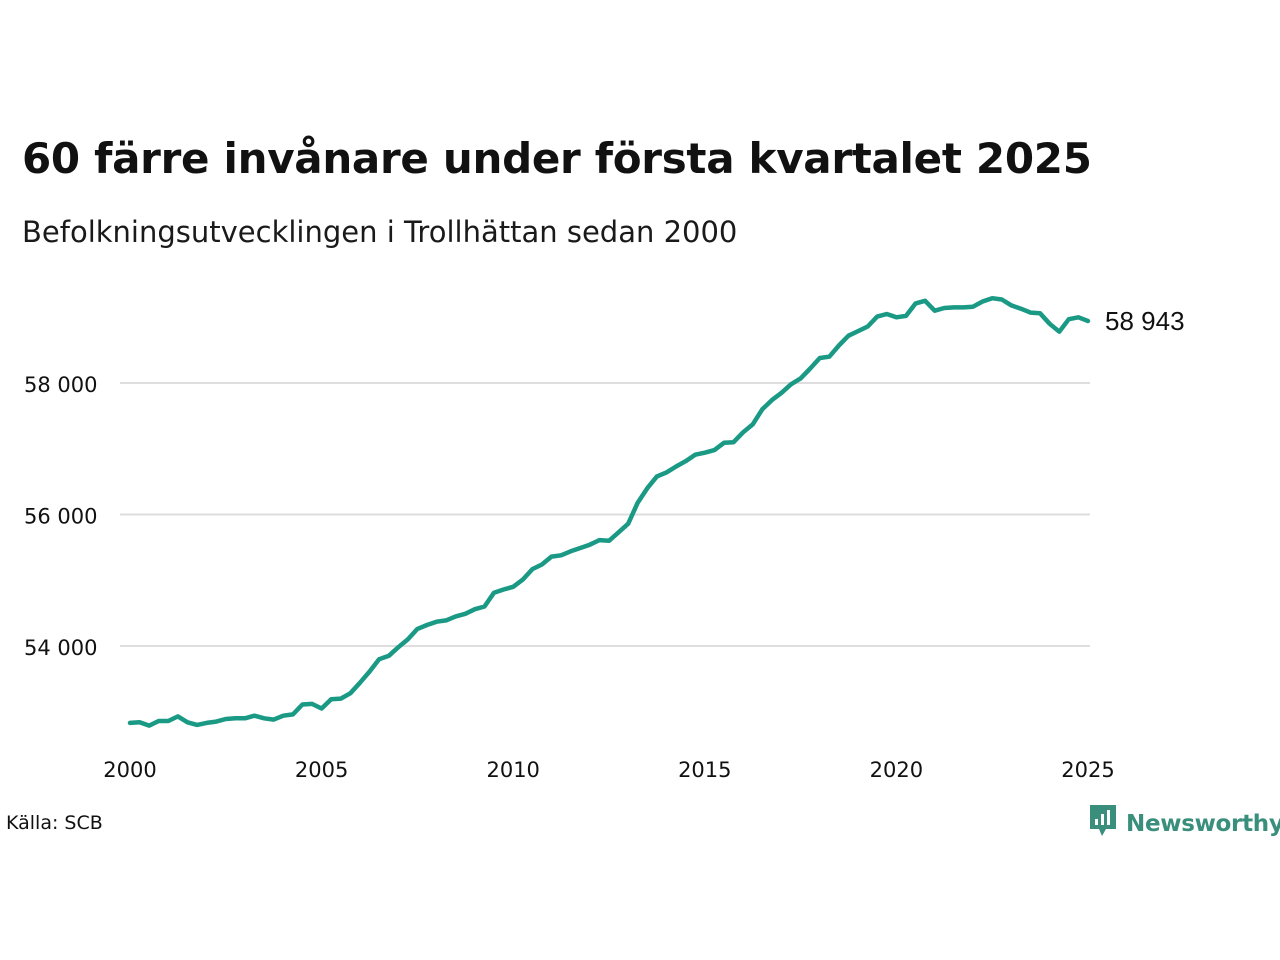 The height and width of the screenshot is (960, 1280). I want to click on x-tick-label-2005: 2005, so click(321, 770).